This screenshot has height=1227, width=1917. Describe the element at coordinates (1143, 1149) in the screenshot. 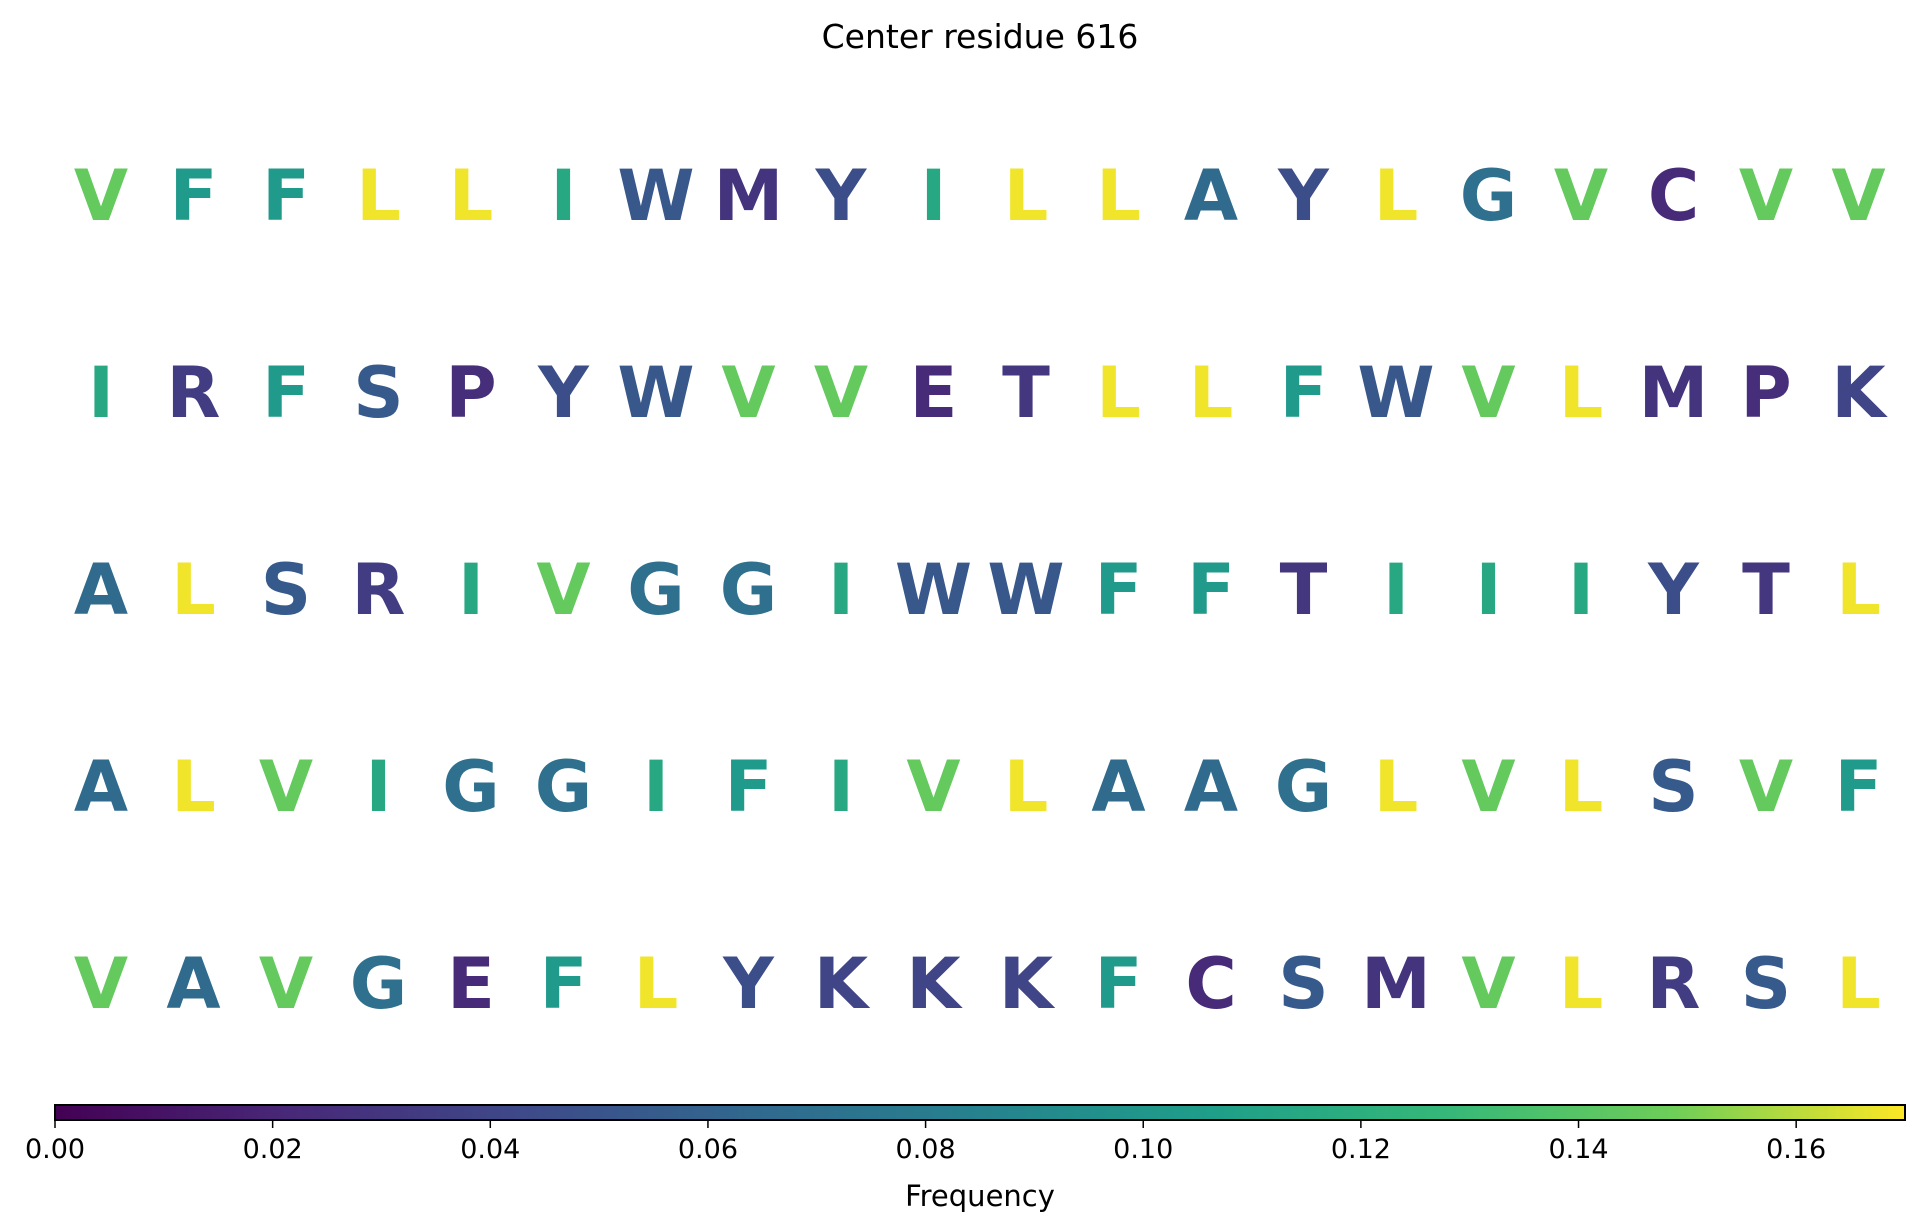

I see `colorbar-tick-label: 0.10` at that location.